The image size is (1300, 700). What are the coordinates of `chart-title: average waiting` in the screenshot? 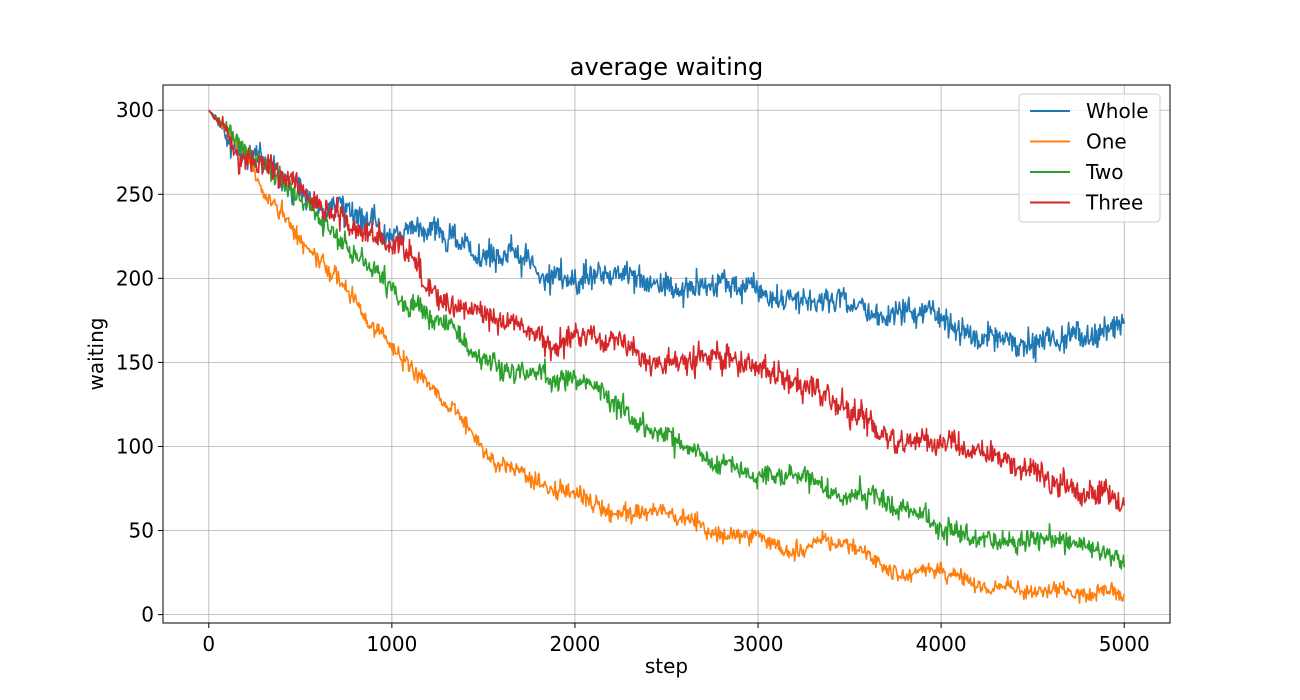 It's located at (666, 67).